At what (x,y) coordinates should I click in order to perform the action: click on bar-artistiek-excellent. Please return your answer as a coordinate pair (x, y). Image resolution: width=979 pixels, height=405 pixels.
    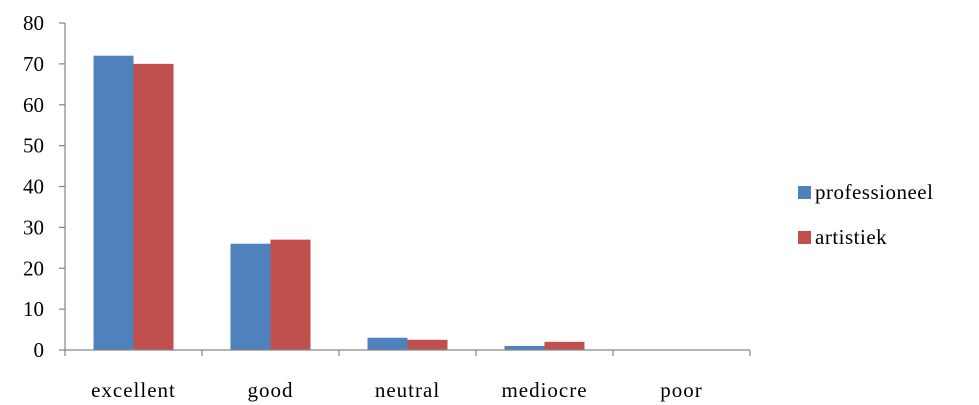
    Looking at the image, I should click on (153, 206).